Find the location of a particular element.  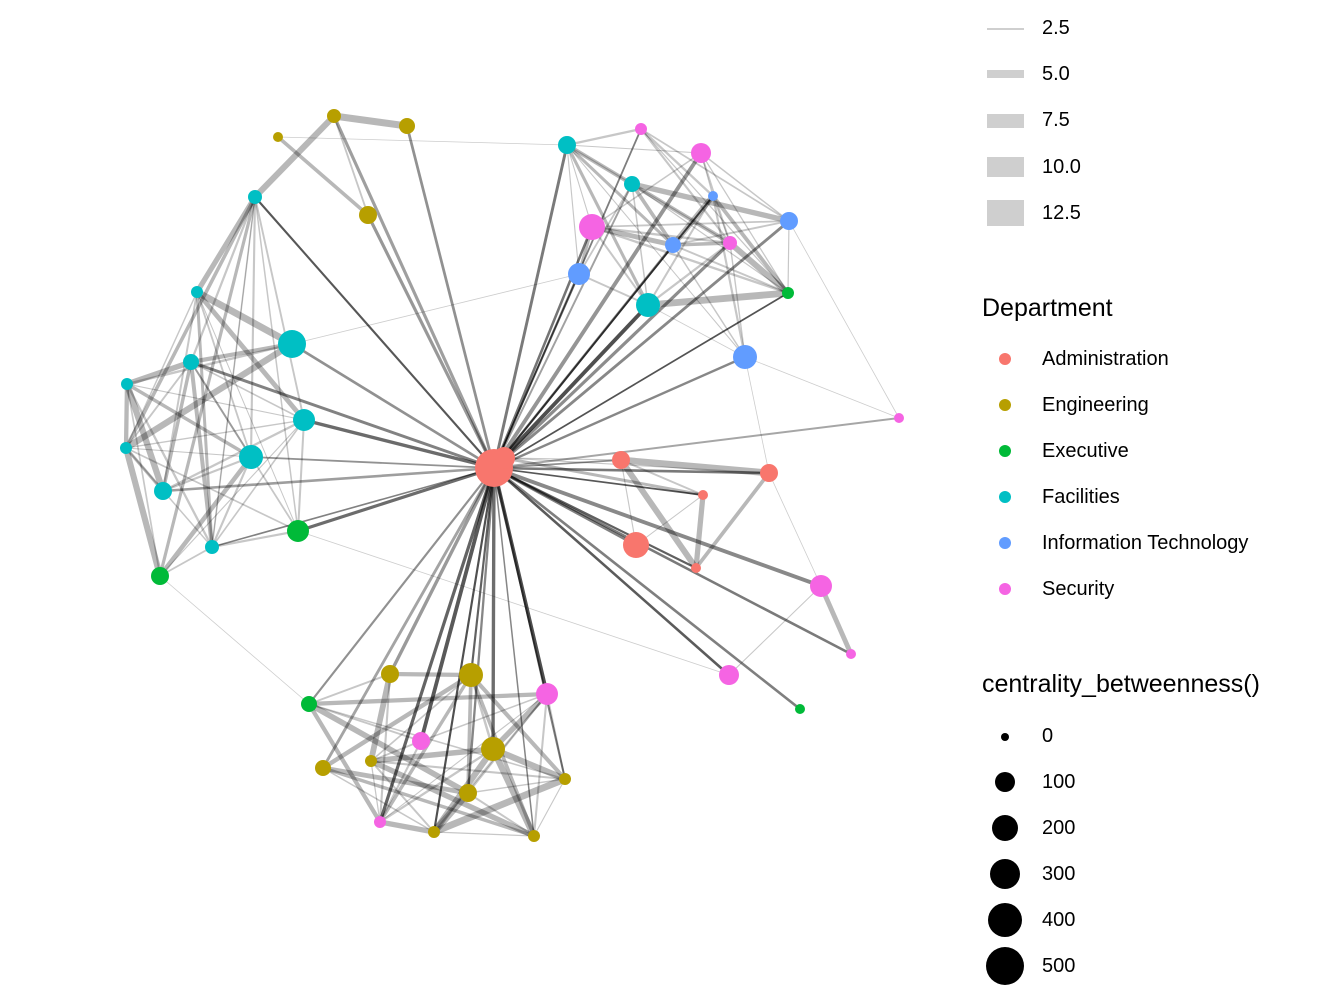

department-key-information-technology is located at coordinates (1005, 543).